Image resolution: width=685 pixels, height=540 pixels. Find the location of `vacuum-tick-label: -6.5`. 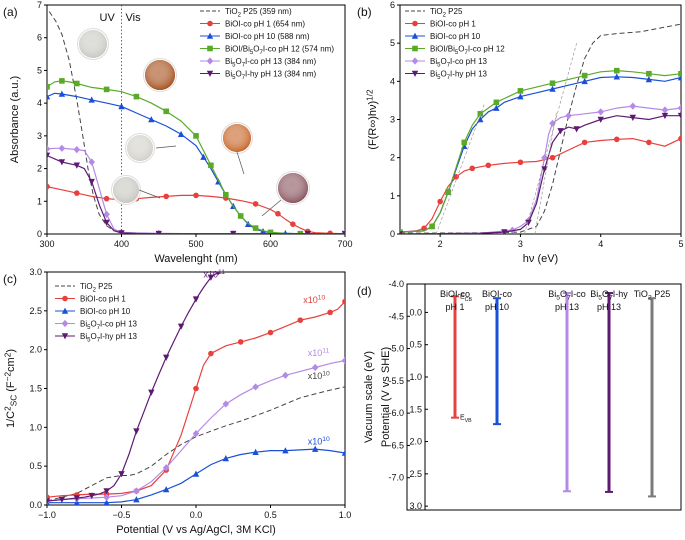

vacuum-tick-label: -6.5 is located at coordinates (396, 445).